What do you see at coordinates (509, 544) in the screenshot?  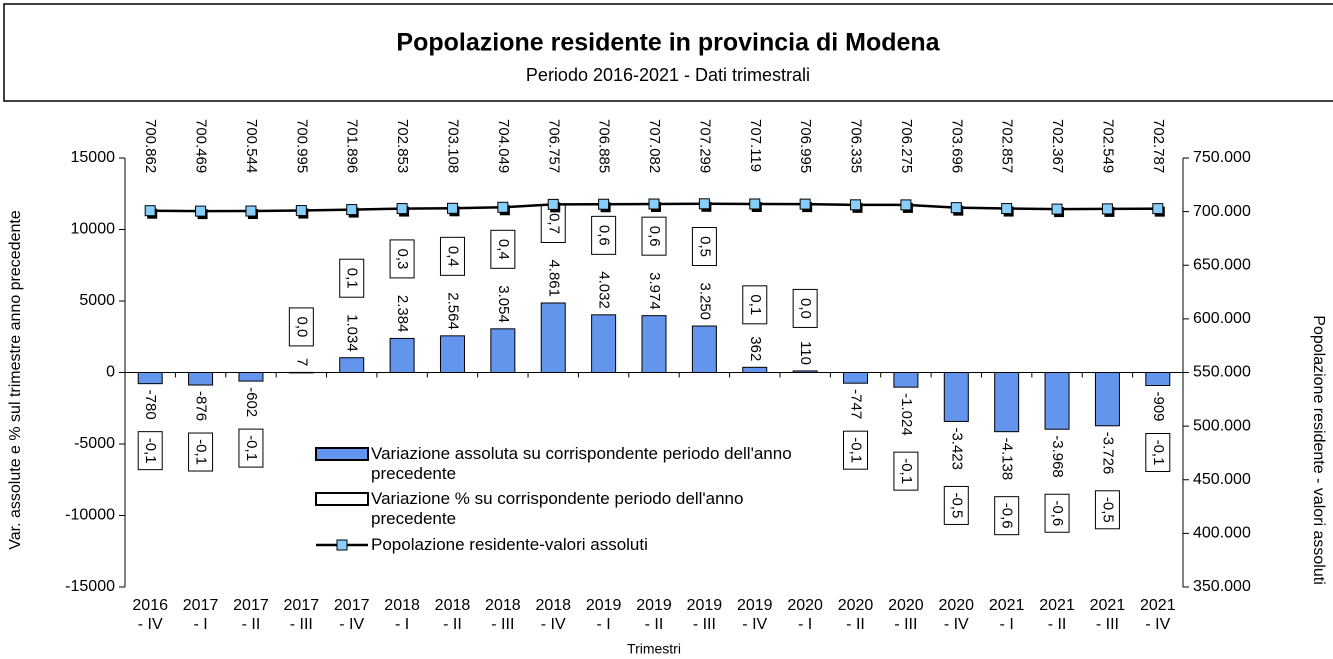 I see `legend-label: Popolazione residente-valori assoluti` at bounding box center [509, 544].